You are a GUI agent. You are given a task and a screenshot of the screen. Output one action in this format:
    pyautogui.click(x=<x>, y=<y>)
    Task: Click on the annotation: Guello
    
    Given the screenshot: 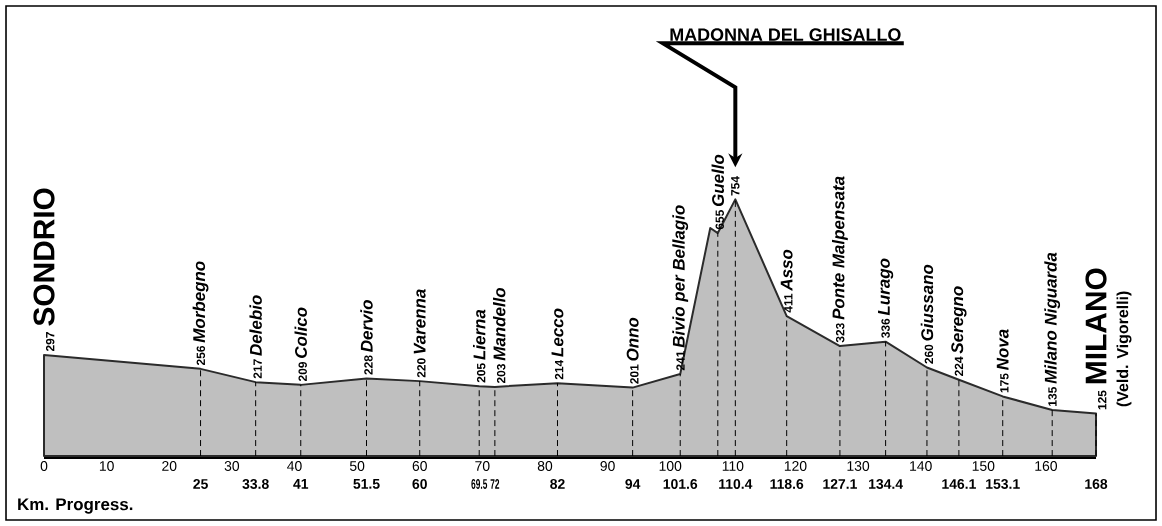 What is the action you would take?
    pyautogui.click(x=718, y=180)
    